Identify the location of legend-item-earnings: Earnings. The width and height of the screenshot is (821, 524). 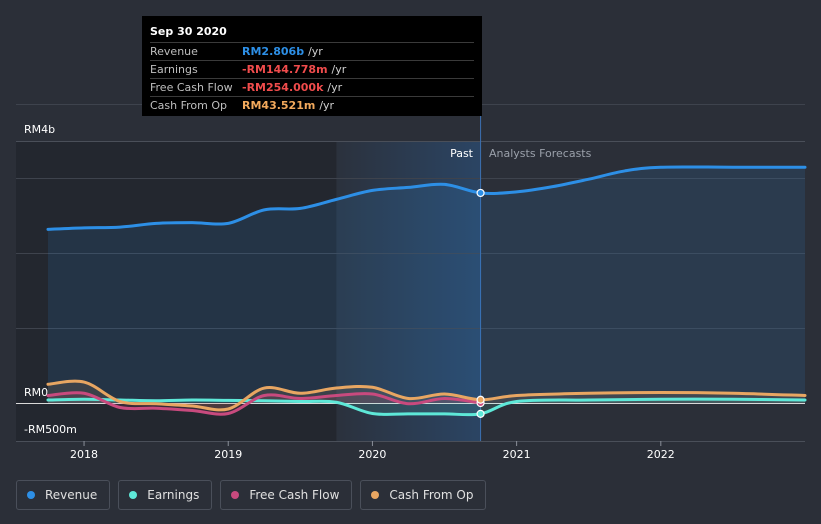
(165, 495).